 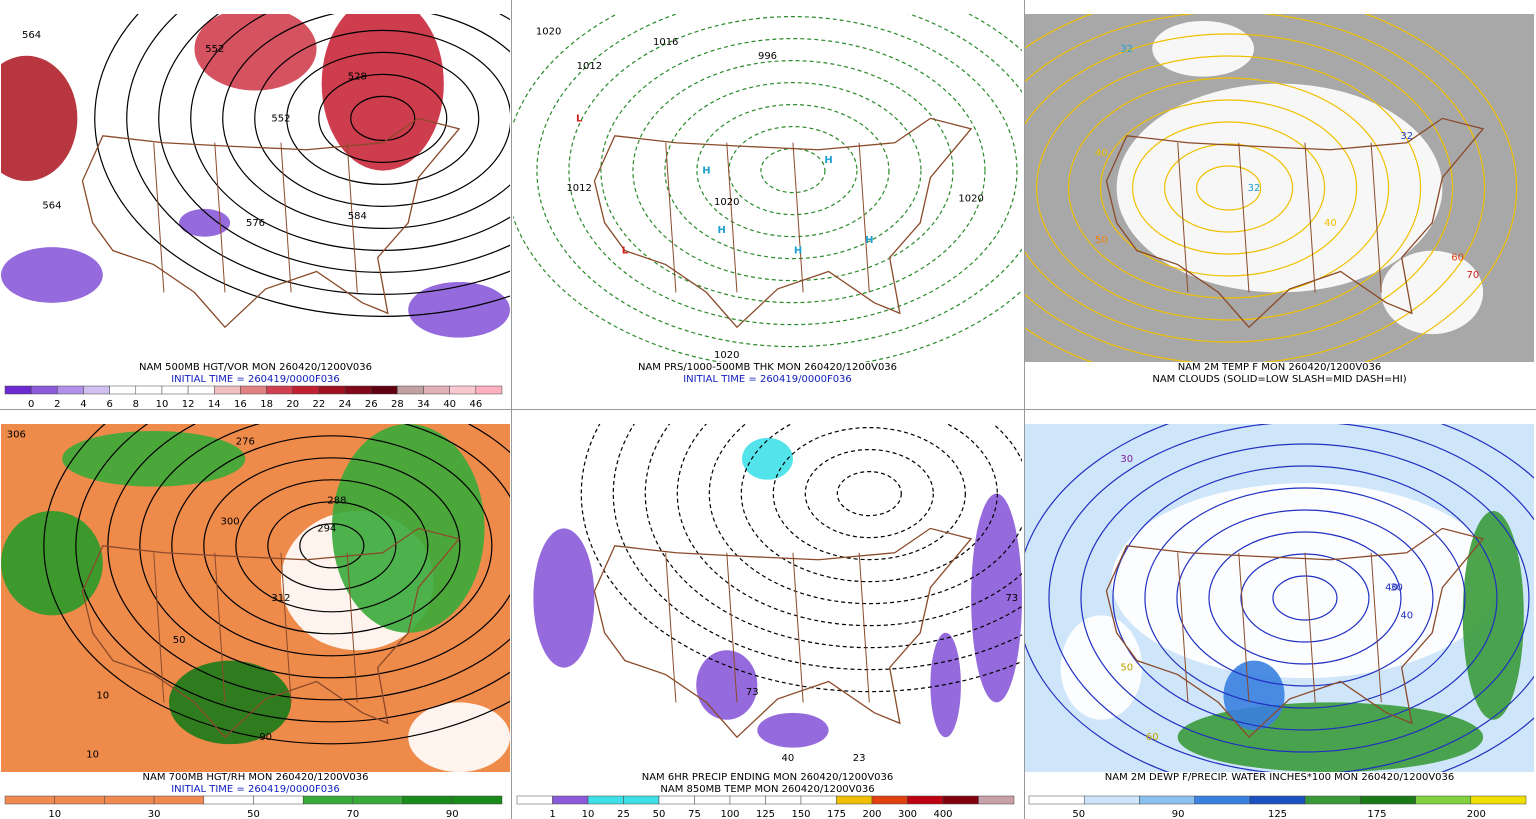 What do you see at coordinates (154, 814) in the screenshot?
I see `colorbar-label: 30` at bounding box center [154, 814].